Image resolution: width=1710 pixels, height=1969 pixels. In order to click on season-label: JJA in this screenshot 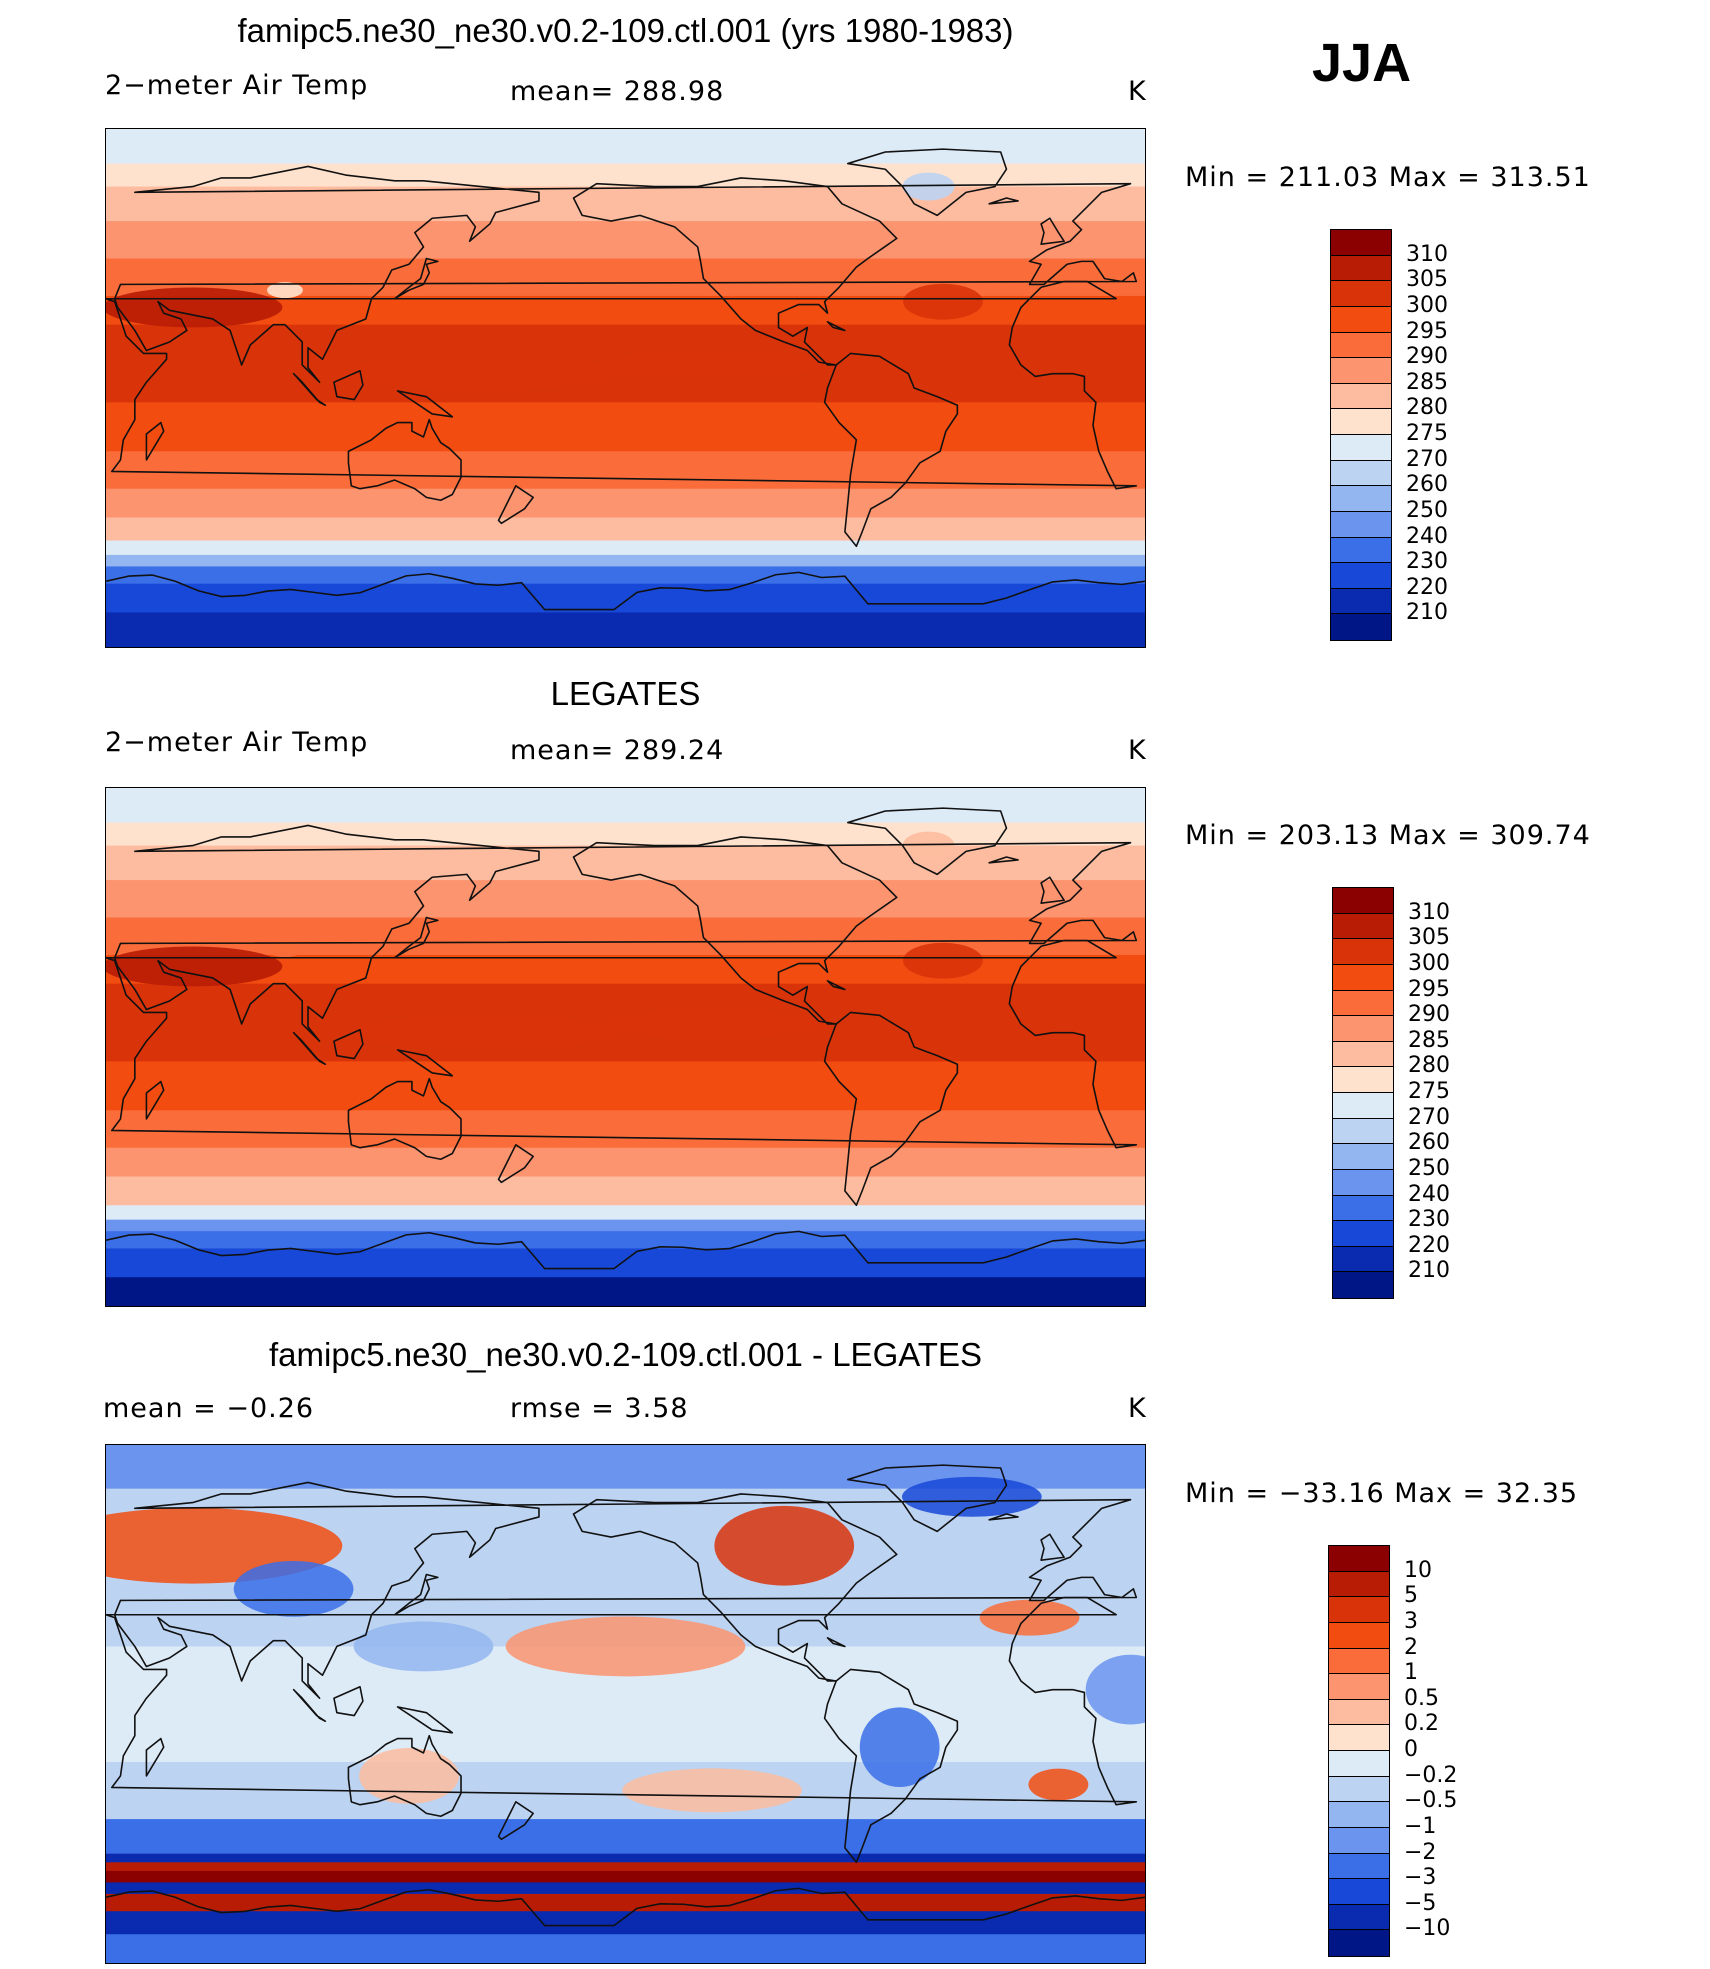, I will do `click(1362, 63)`.